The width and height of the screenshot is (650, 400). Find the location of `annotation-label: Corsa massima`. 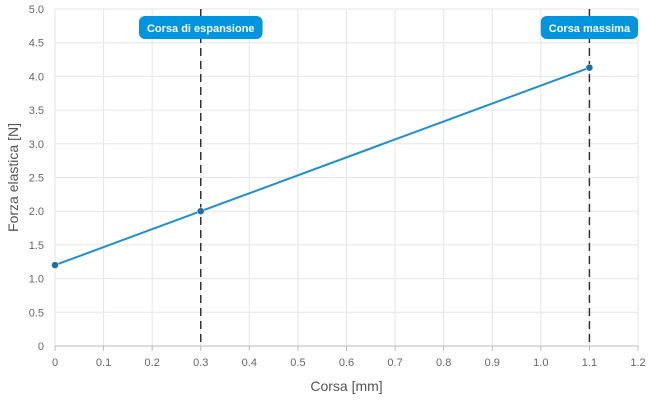

annotation-label: Corsa massima is located at coordinates (589, 27).